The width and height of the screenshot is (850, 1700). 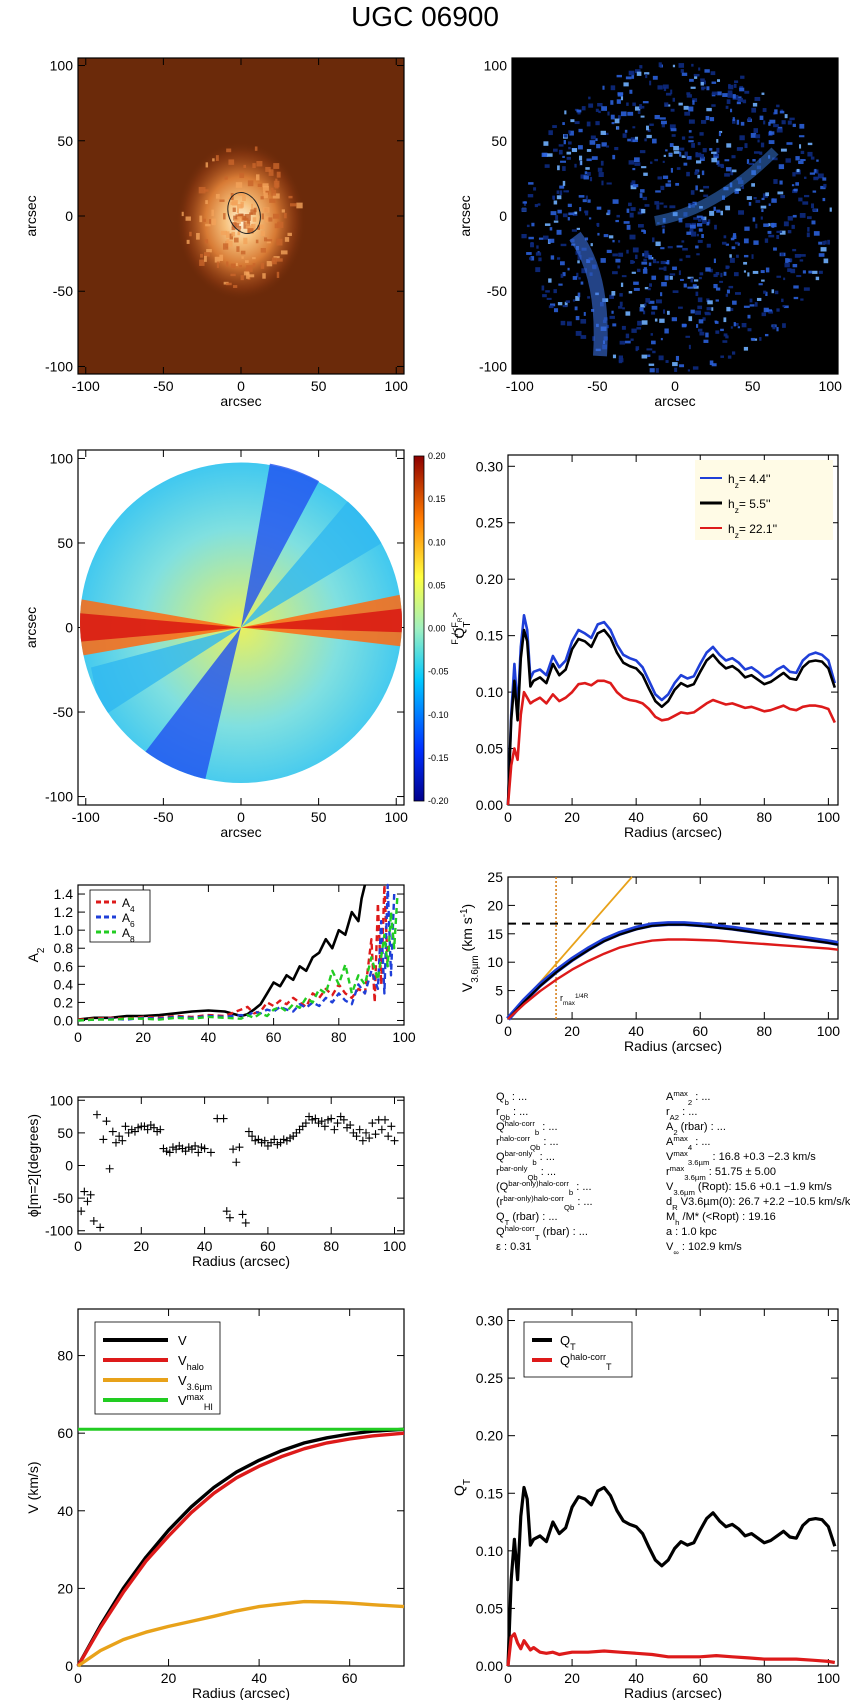 I want to click on text-part: V, so click(x=670, y=1187).